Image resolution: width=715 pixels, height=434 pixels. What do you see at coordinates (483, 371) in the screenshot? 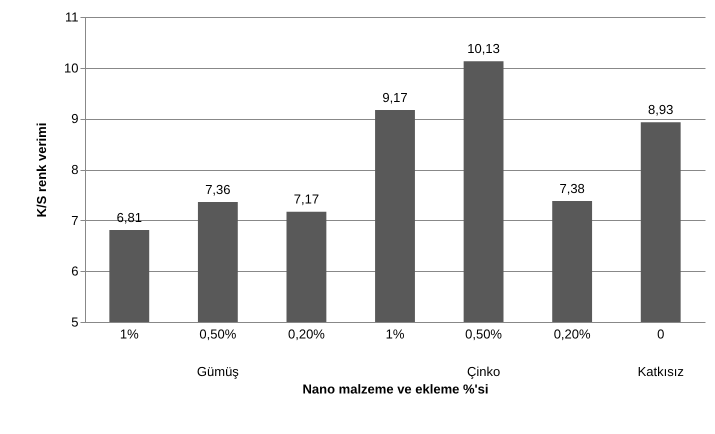
I see `text: Çinko` at bounding box center [483, 371].